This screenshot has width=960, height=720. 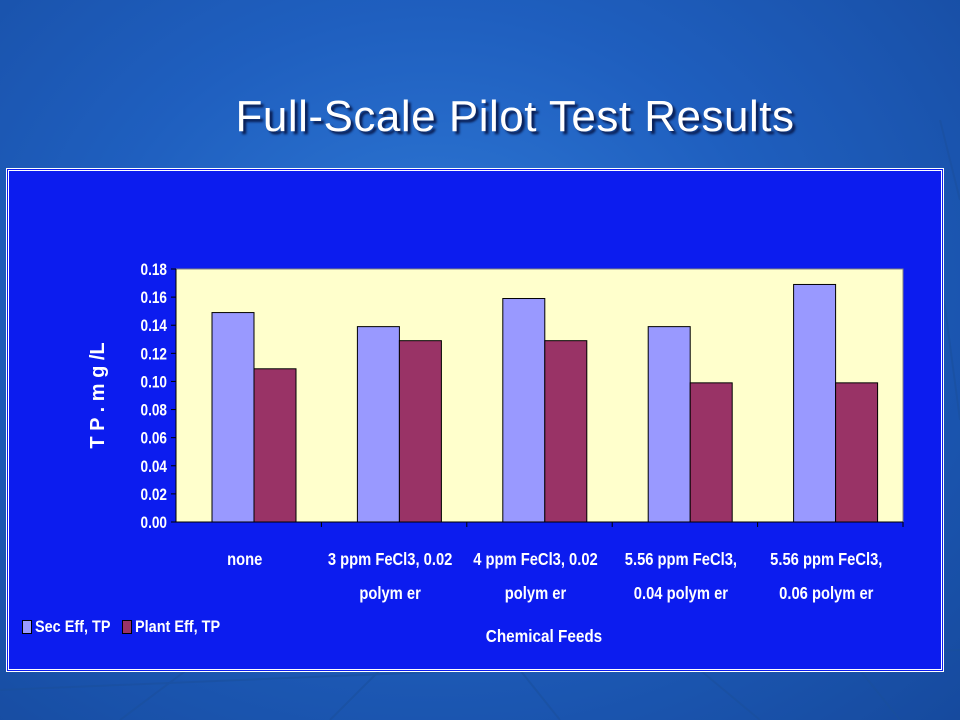 I want to click on y-tick-label: 0.16, so click(x=154, y=298).